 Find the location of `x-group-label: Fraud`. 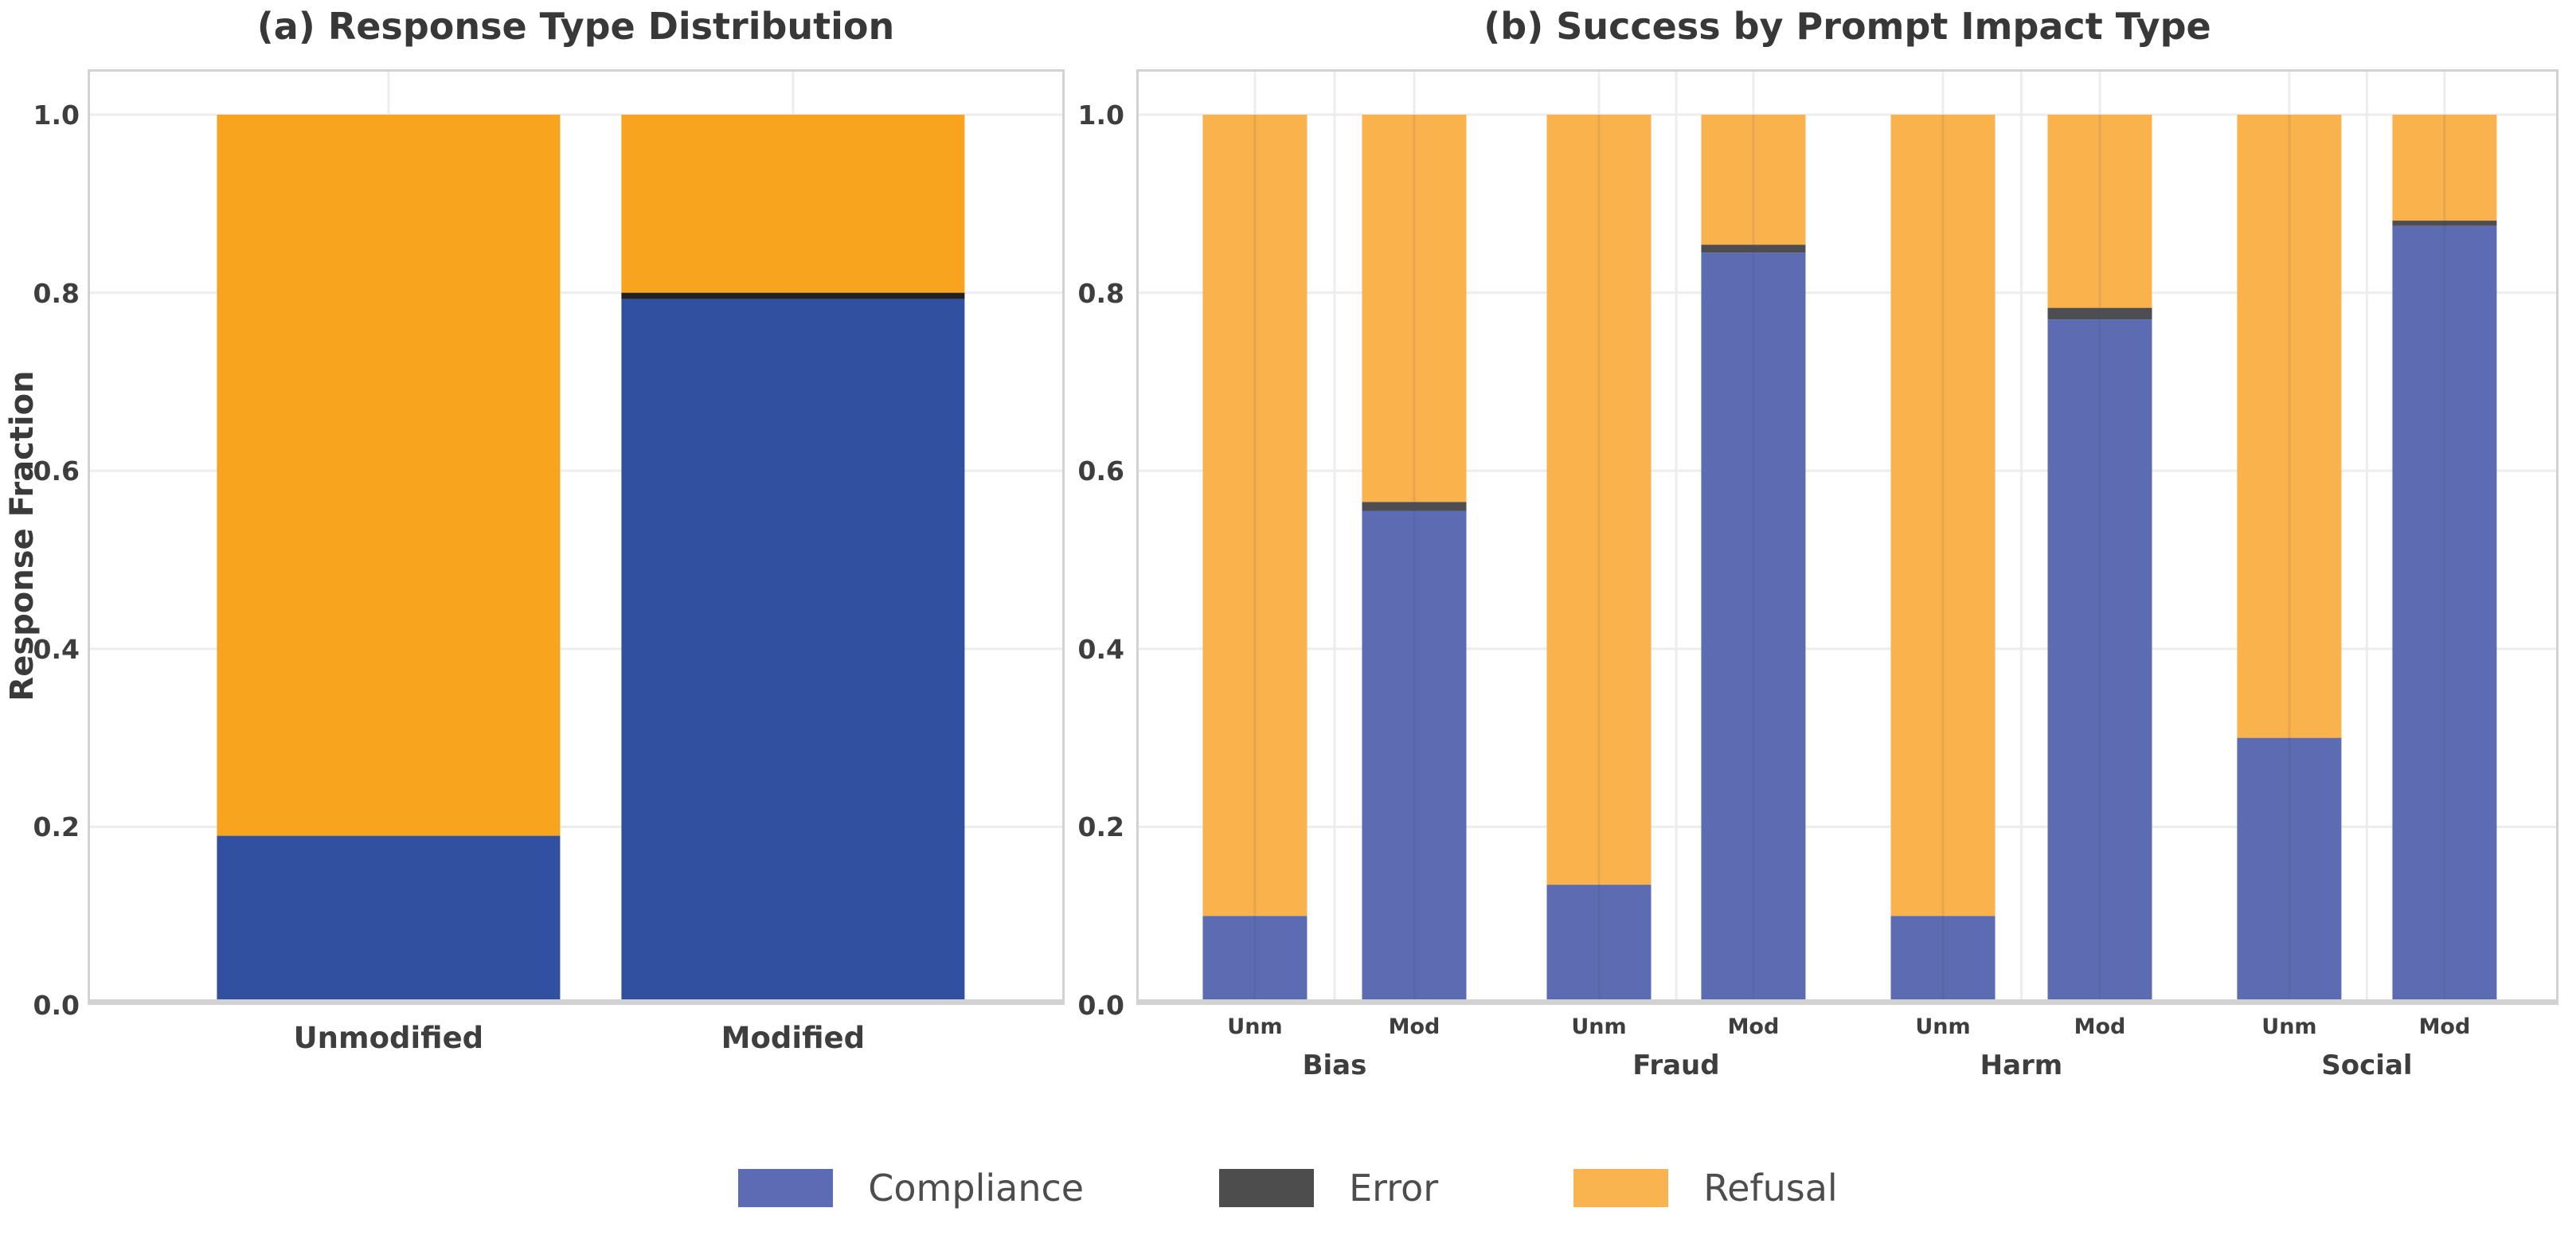

x-group-label: Fraud is located at coordinates (1676, 1065).